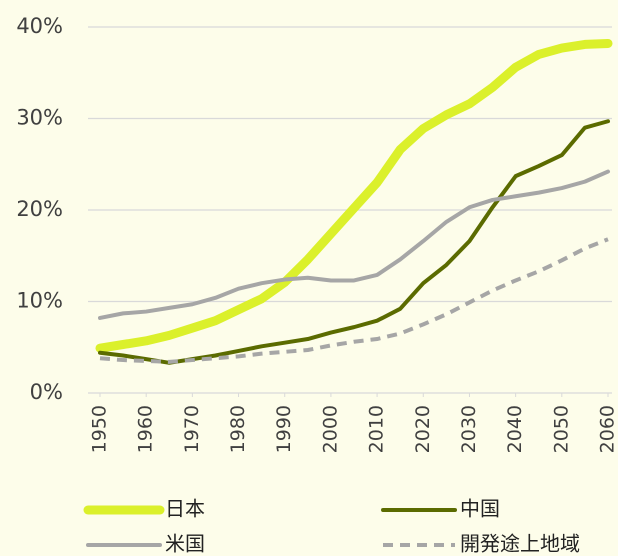 Image resolution: width=618 pixels, height=556 pixels. I want to click on y-tick-label: 30%, so click(39, 118).